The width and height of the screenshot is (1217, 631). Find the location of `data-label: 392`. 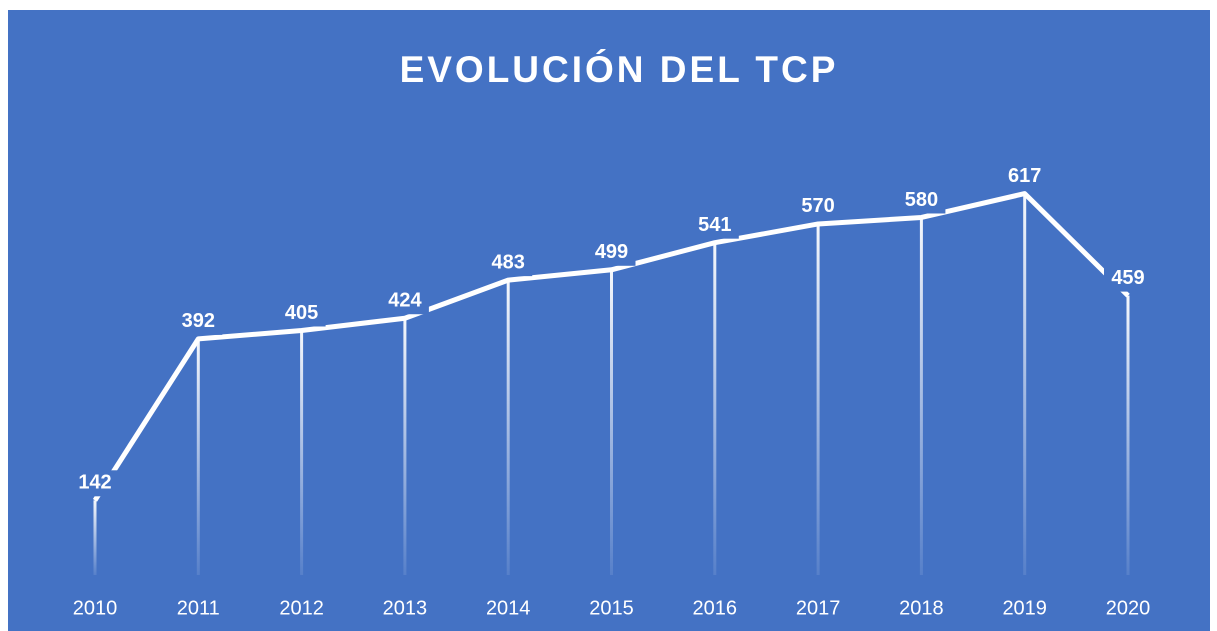

data-label: 392 is located at coordinates (198, 321).